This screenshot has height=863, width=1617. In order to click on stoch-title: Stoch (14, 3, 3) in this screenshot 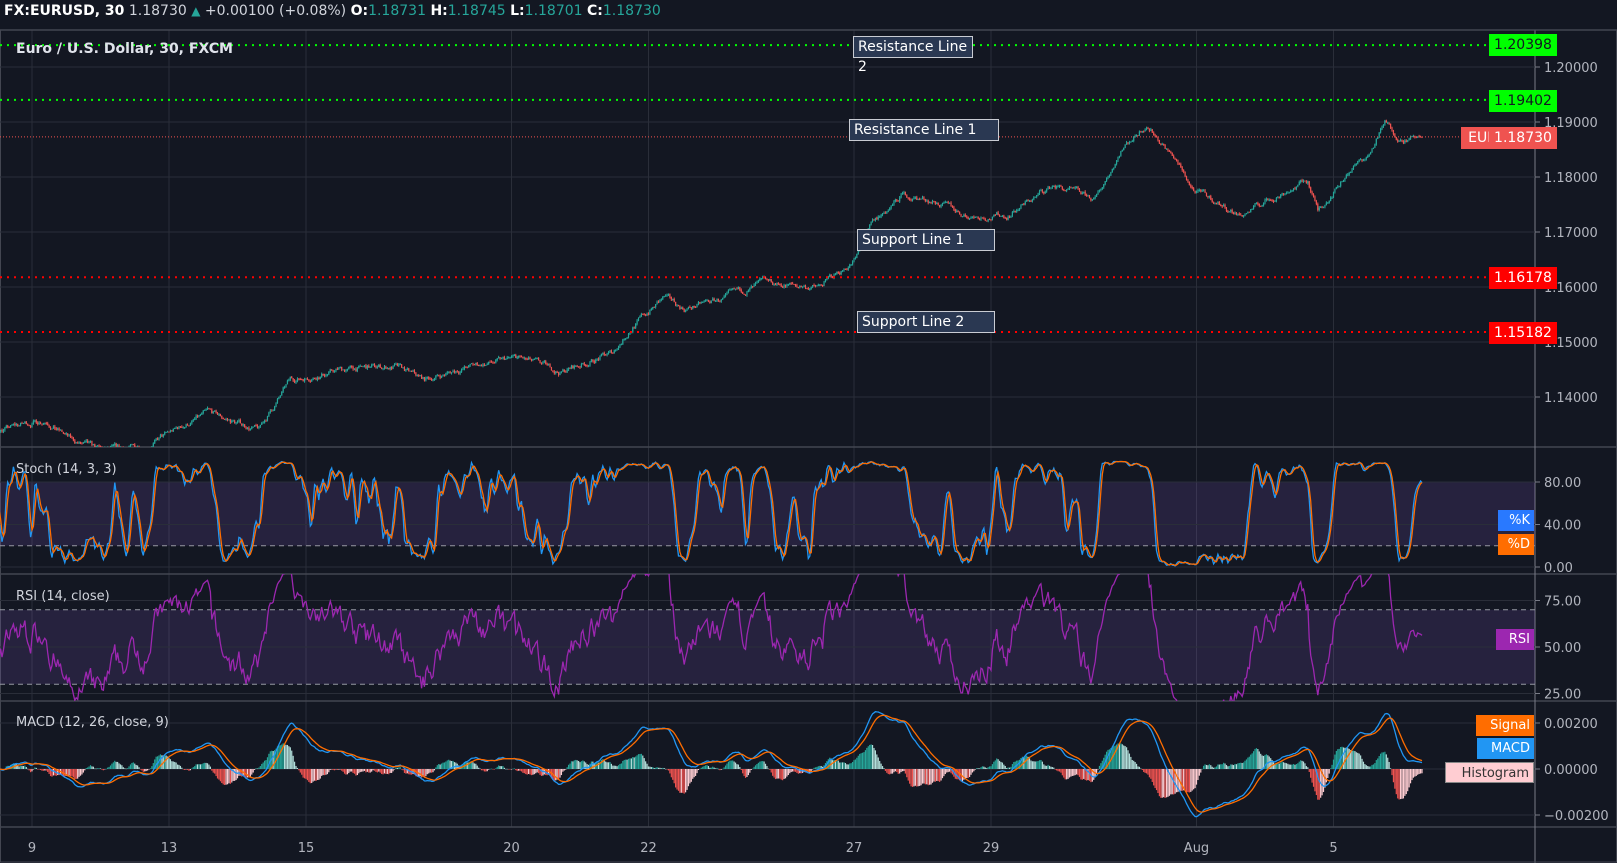, I will do `click(66, 469)`.